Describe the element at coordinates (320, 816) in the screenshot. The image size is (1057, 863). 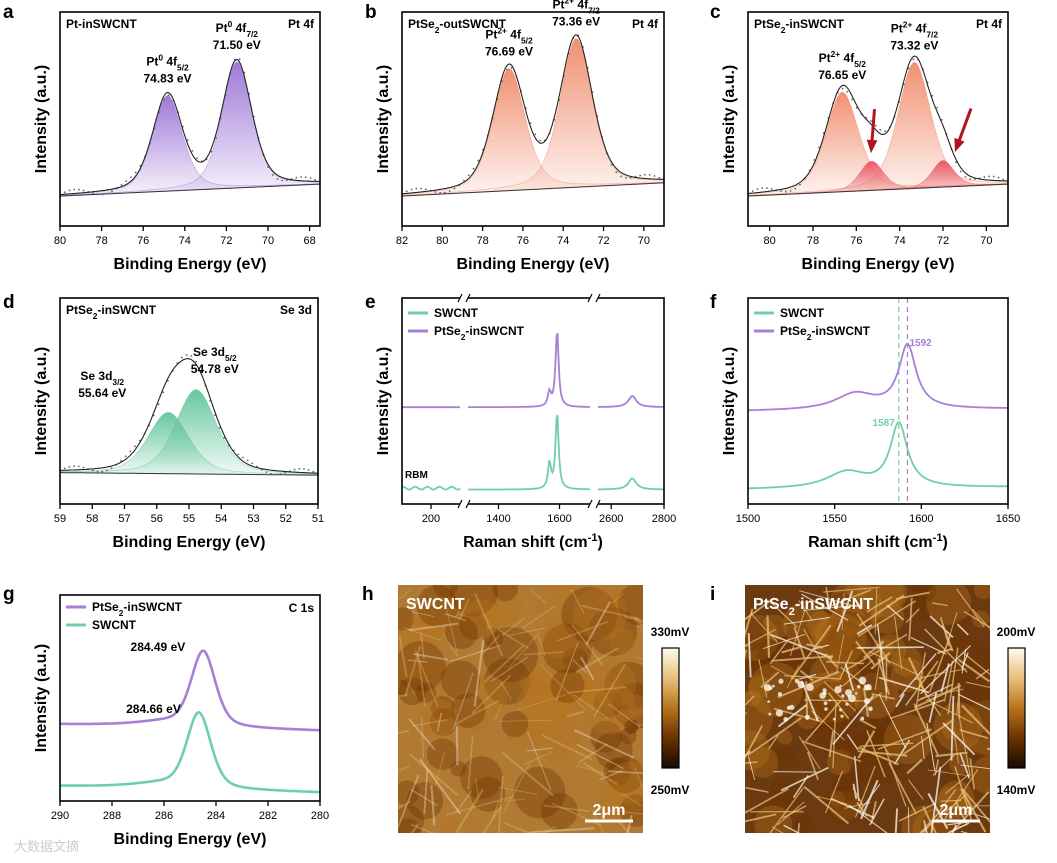
I see `xtick-label: 280` at that location.